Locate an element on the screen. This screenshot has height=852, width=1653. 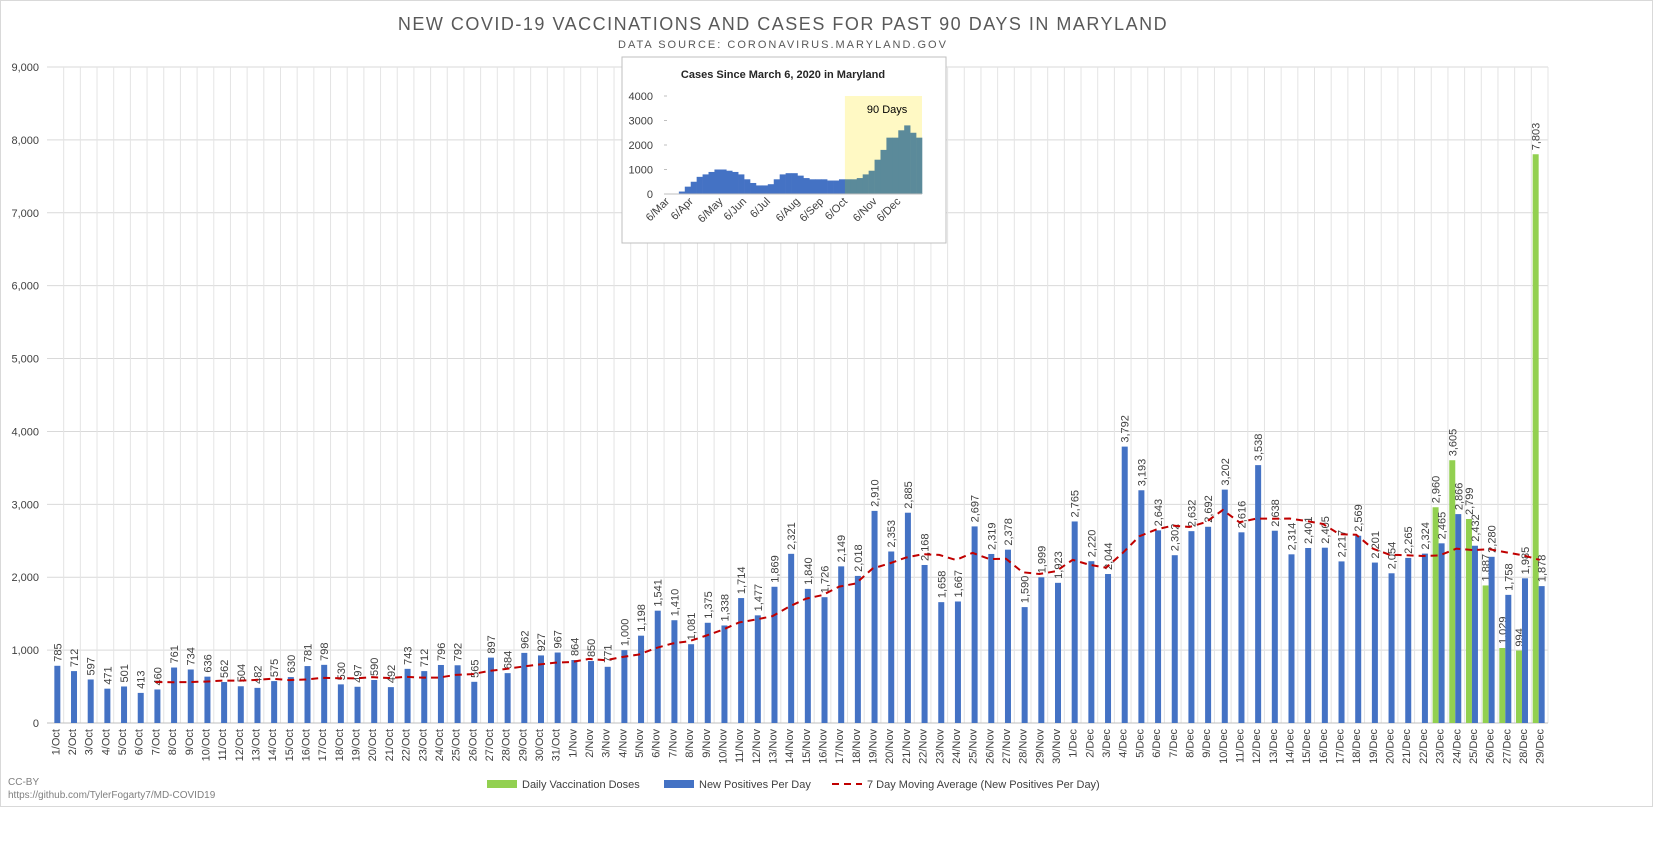
highlight-label: 90 Days is located at coordinates (887, 110).